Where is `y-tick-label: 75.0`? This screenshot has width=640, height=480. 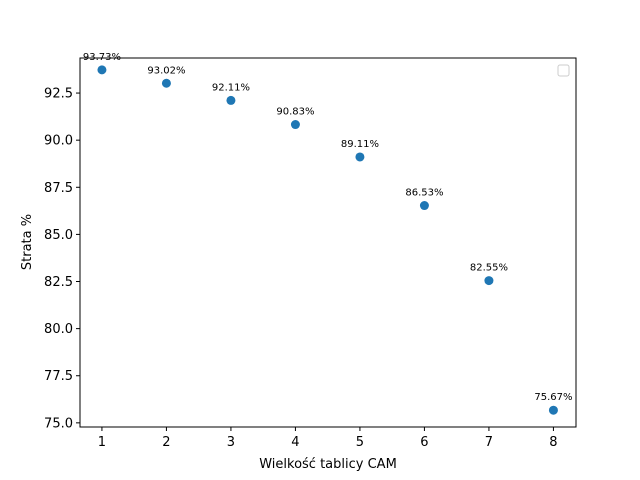
y-tick-label: 75.0 is located at coordinates (58, 423).